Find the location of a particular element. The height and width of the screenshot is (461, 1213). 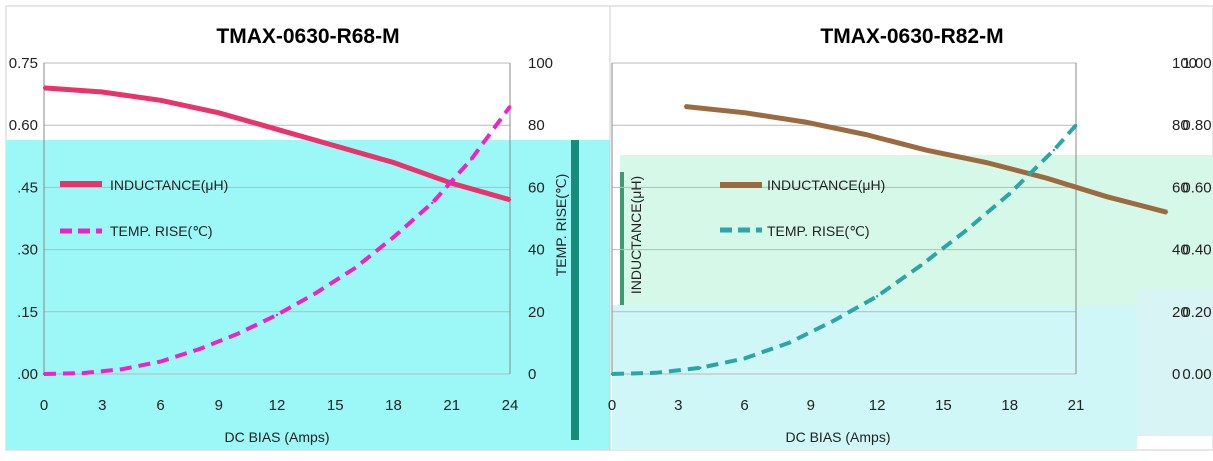

x-tick-label: 24 is located at coordinates (510, 405).